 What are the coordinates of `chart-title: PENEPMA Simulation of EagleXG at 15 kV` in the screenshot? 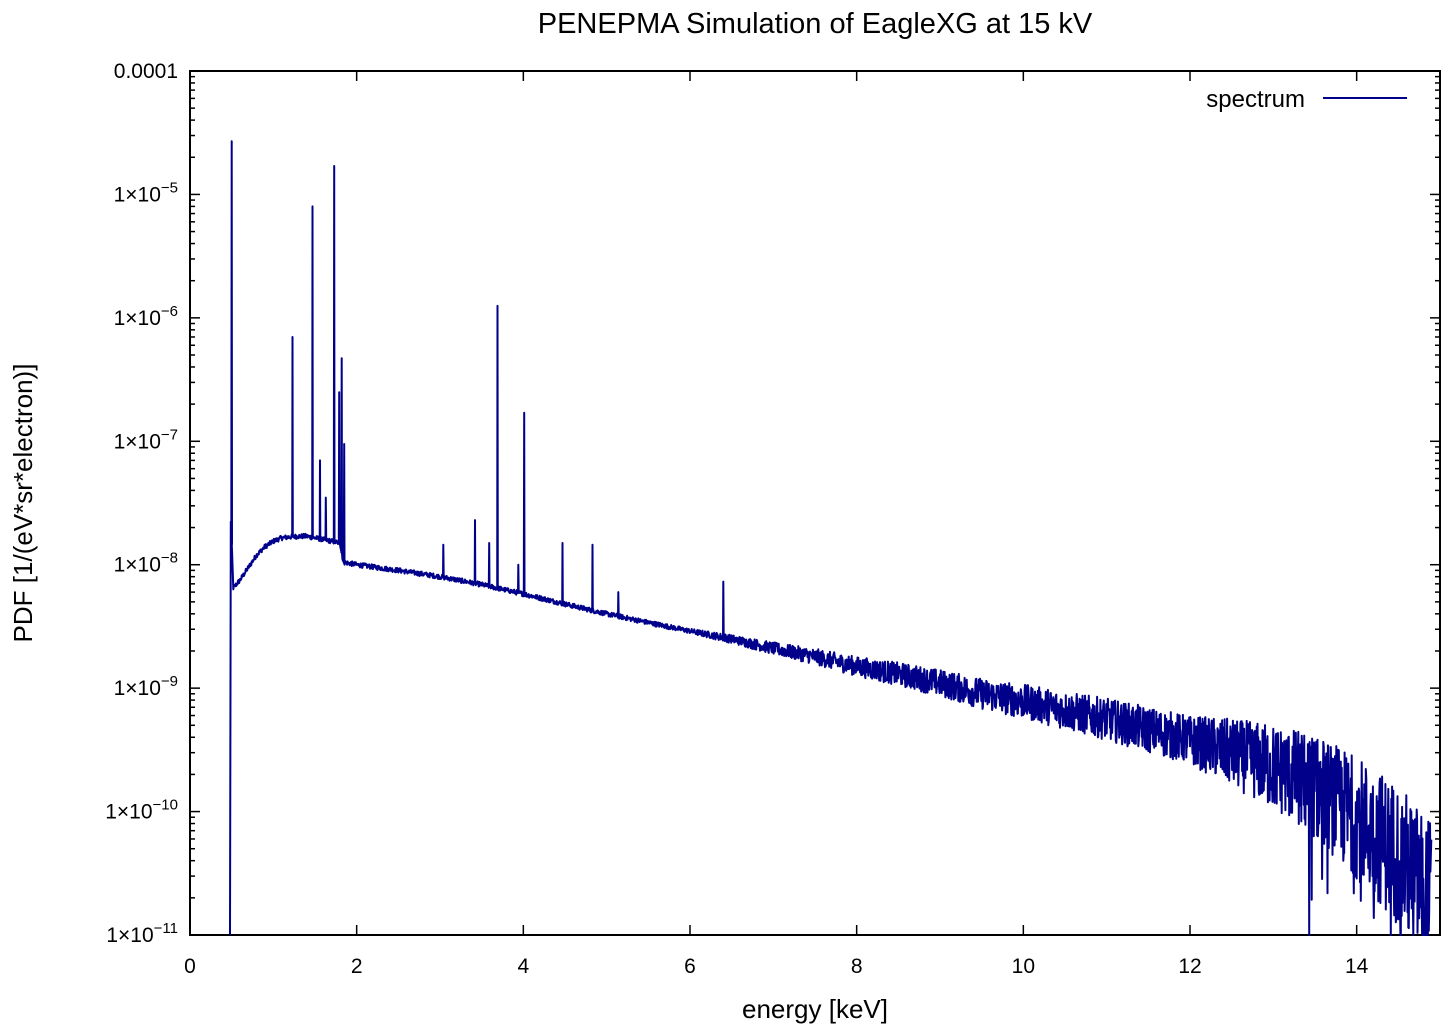 It's located at (815, 24).